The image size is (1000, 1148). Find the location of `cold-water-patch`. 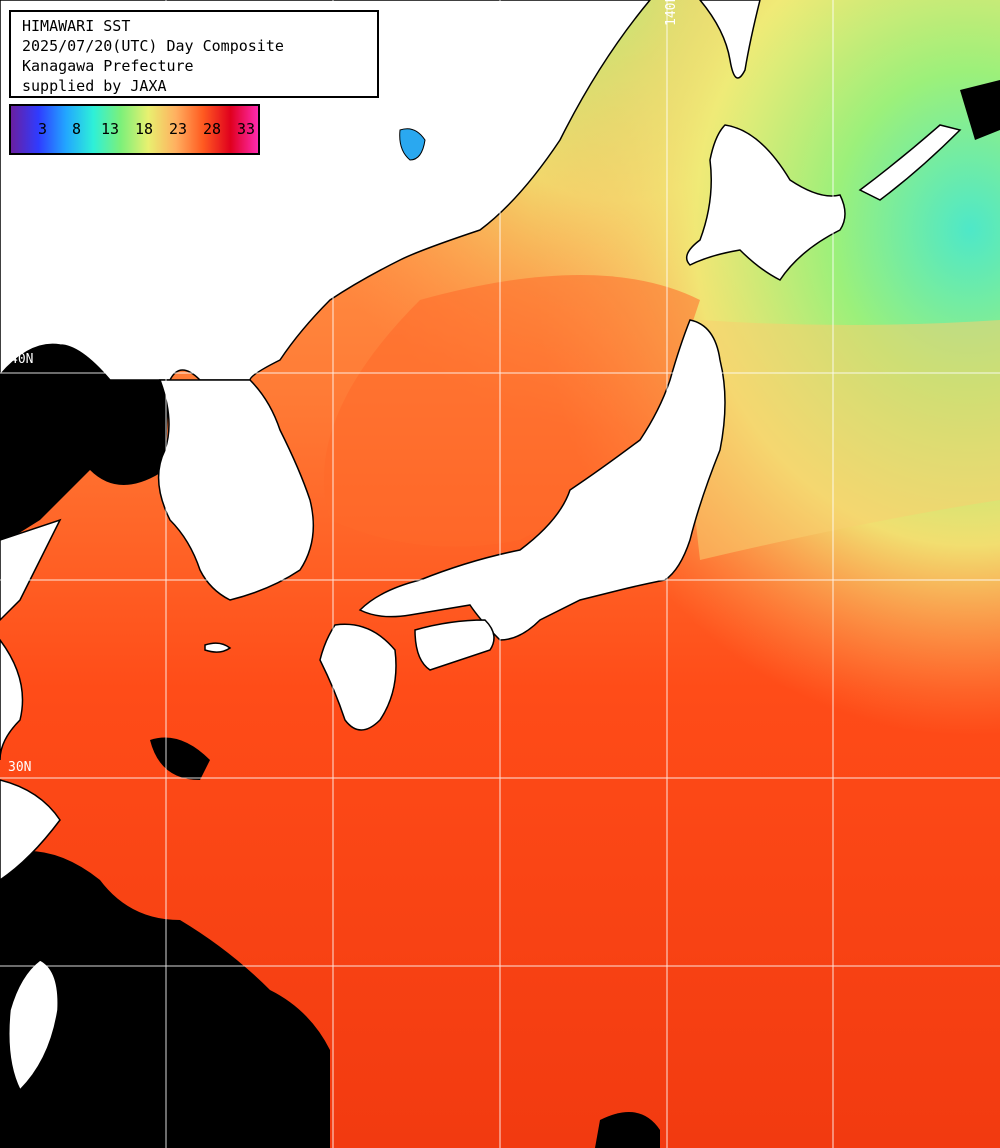

cold-water-patch is located at coordinates (412, 144).